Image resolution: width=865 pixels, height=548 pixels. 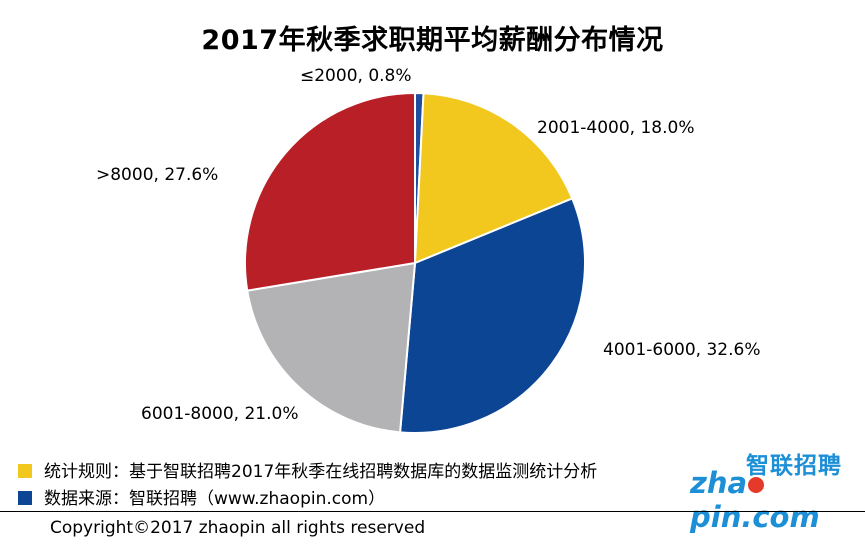 I want to click on stat-rule-note: 统计规则：基于智联招聘2017年秋季在线招聘数据库的数据监测统计分析, so click(x=307, y=469).